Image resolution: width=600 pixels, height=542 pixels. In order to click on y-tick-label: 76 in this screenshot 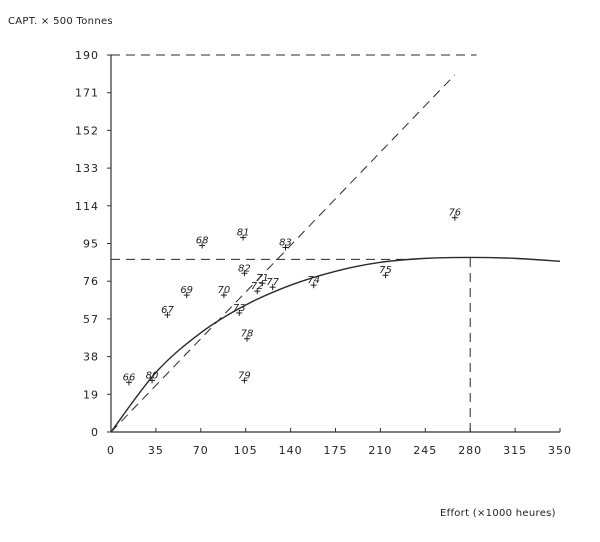, I will do `click(91, 281)`.